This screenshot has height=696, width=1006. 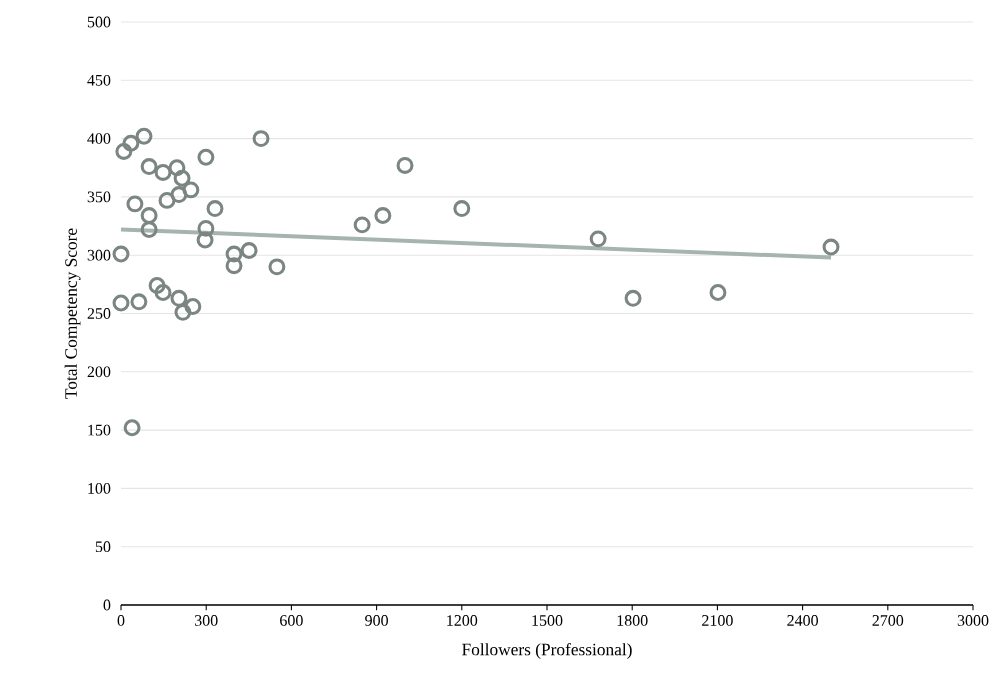 I want to click on y-tick-label: 500, so click(x=99, y=22).